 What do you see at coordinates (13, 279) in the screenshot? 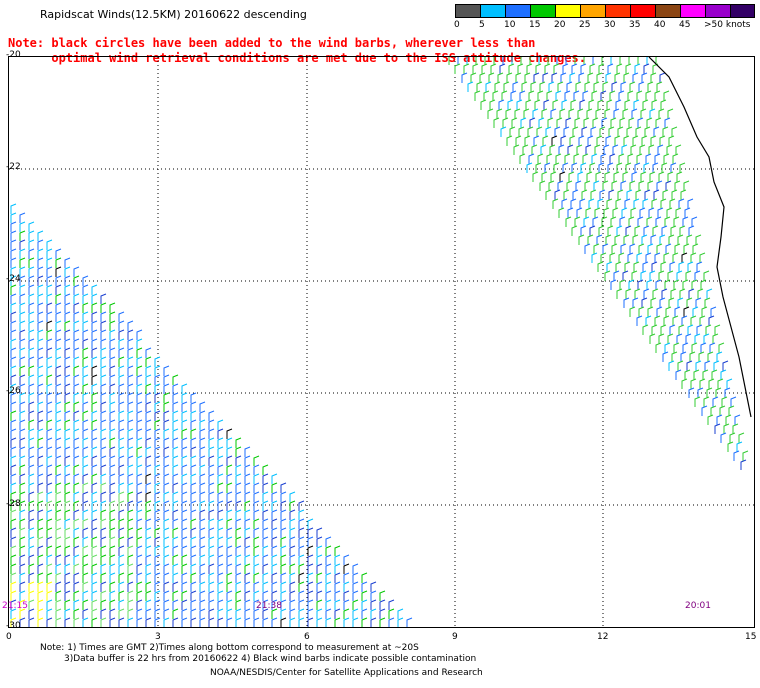
I see `y-label-24: -24` at bounding box center [13, 279].